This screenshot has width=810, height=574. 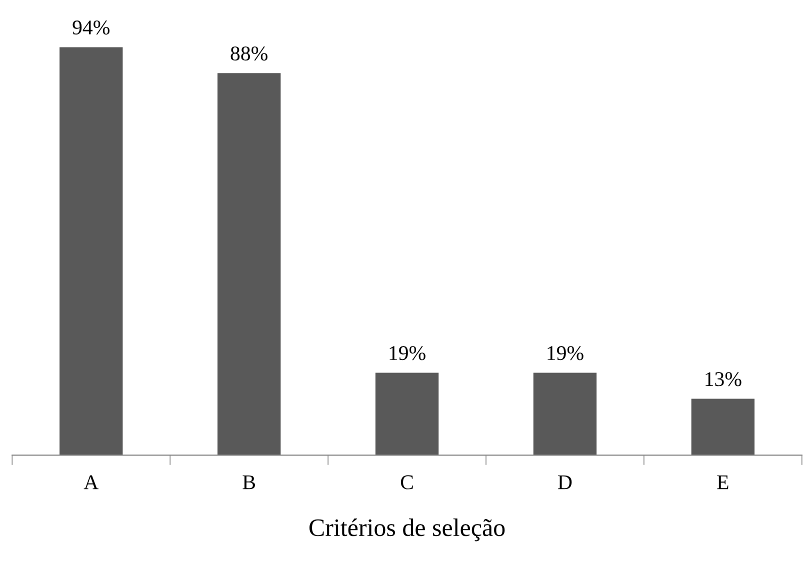 What do you see at coordinates (724, 379) in the screenshot?
I see `data-label: 13%` at bounding box center [724, 379].